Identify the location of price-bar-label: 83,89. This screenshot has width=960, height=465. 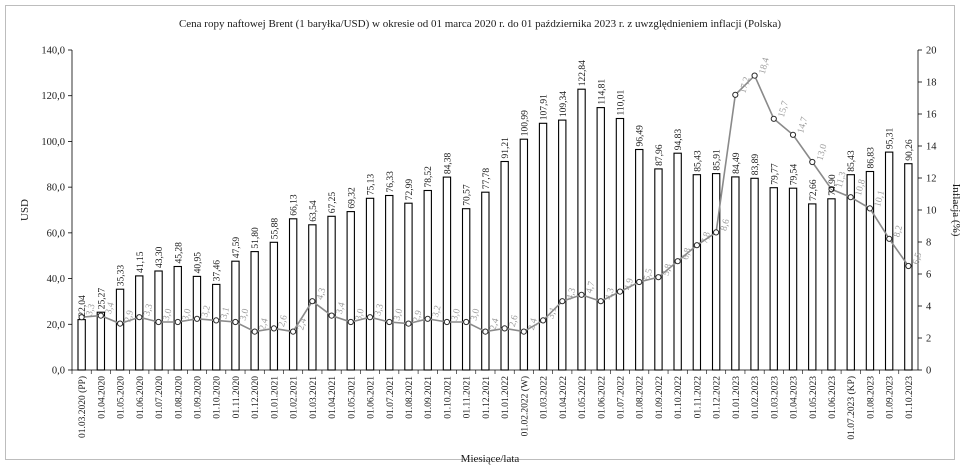
(756, 165).